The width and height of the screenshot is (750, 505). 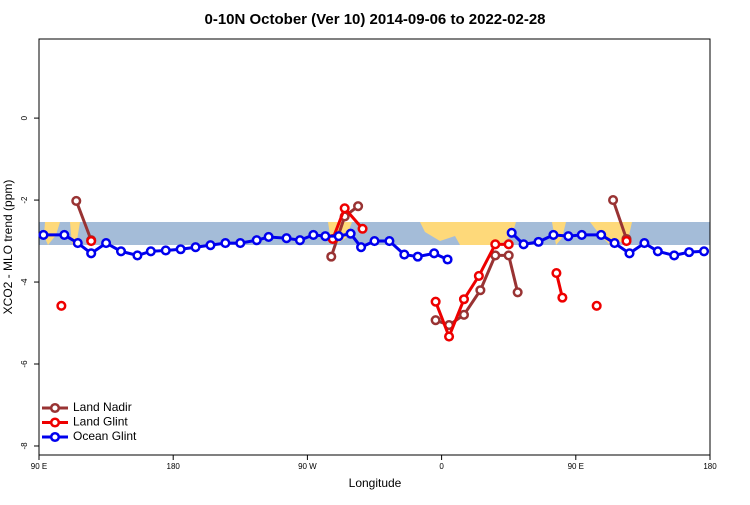 I want to click on legend-label: Ocean Glint, so click(x=105, y=436).